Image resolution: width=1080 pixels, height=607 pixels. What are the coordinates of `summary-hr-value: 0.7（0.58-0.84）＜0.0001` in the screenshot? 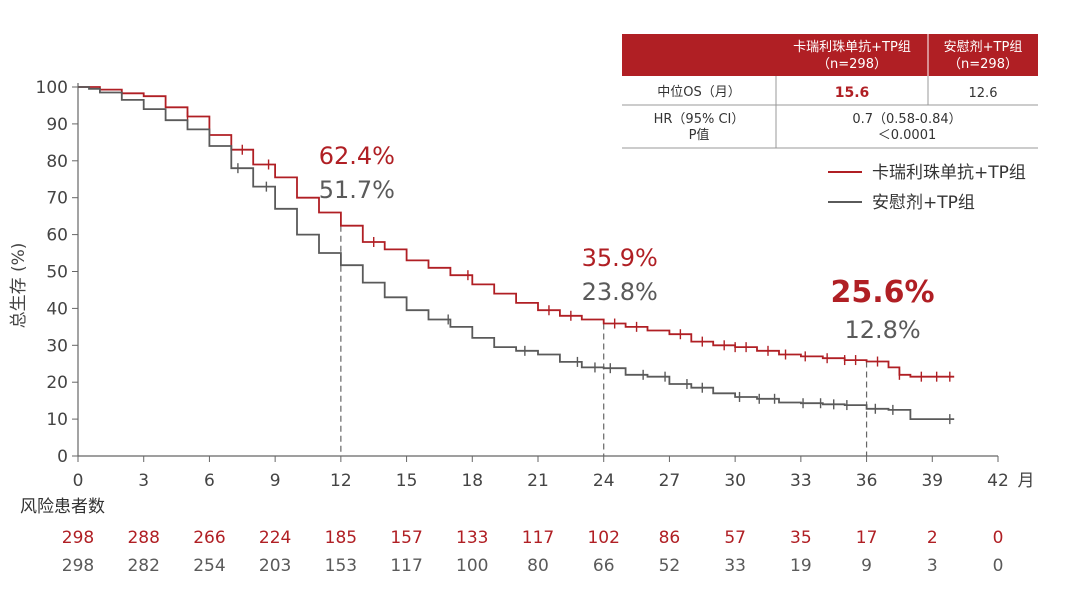 It's located at (906, 127).